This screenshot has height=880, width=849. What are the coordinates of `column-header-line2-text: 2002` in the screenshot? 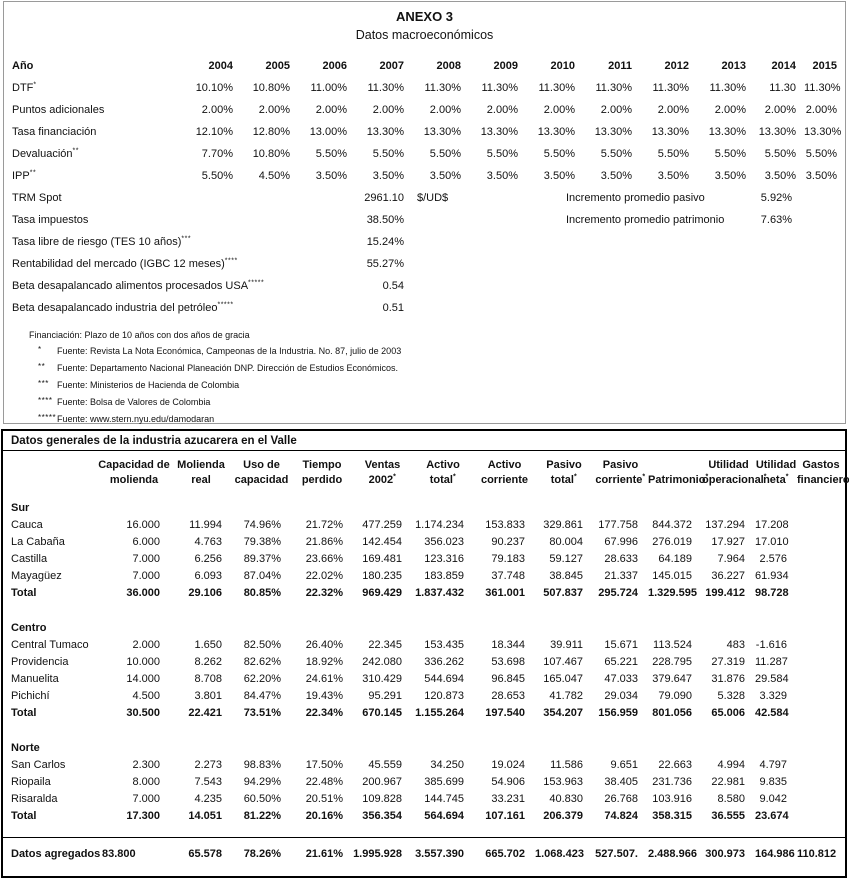 It's located at (381, 480).